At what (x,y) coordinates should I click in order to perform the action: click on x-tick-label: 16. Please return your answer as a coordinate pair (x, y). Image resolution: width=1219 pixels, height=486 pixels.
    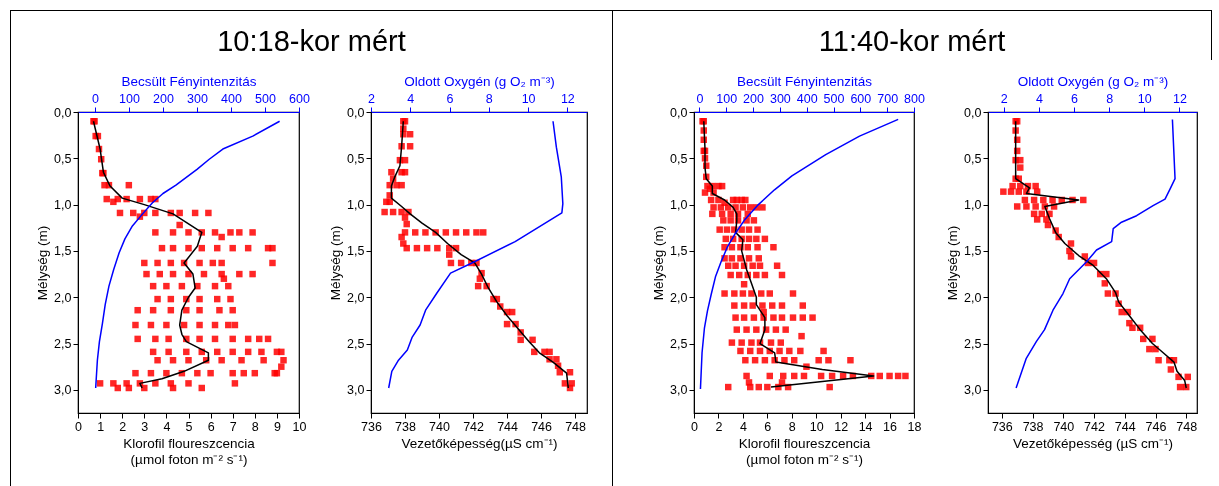
    Looking at the image, I should click on (890, 426).